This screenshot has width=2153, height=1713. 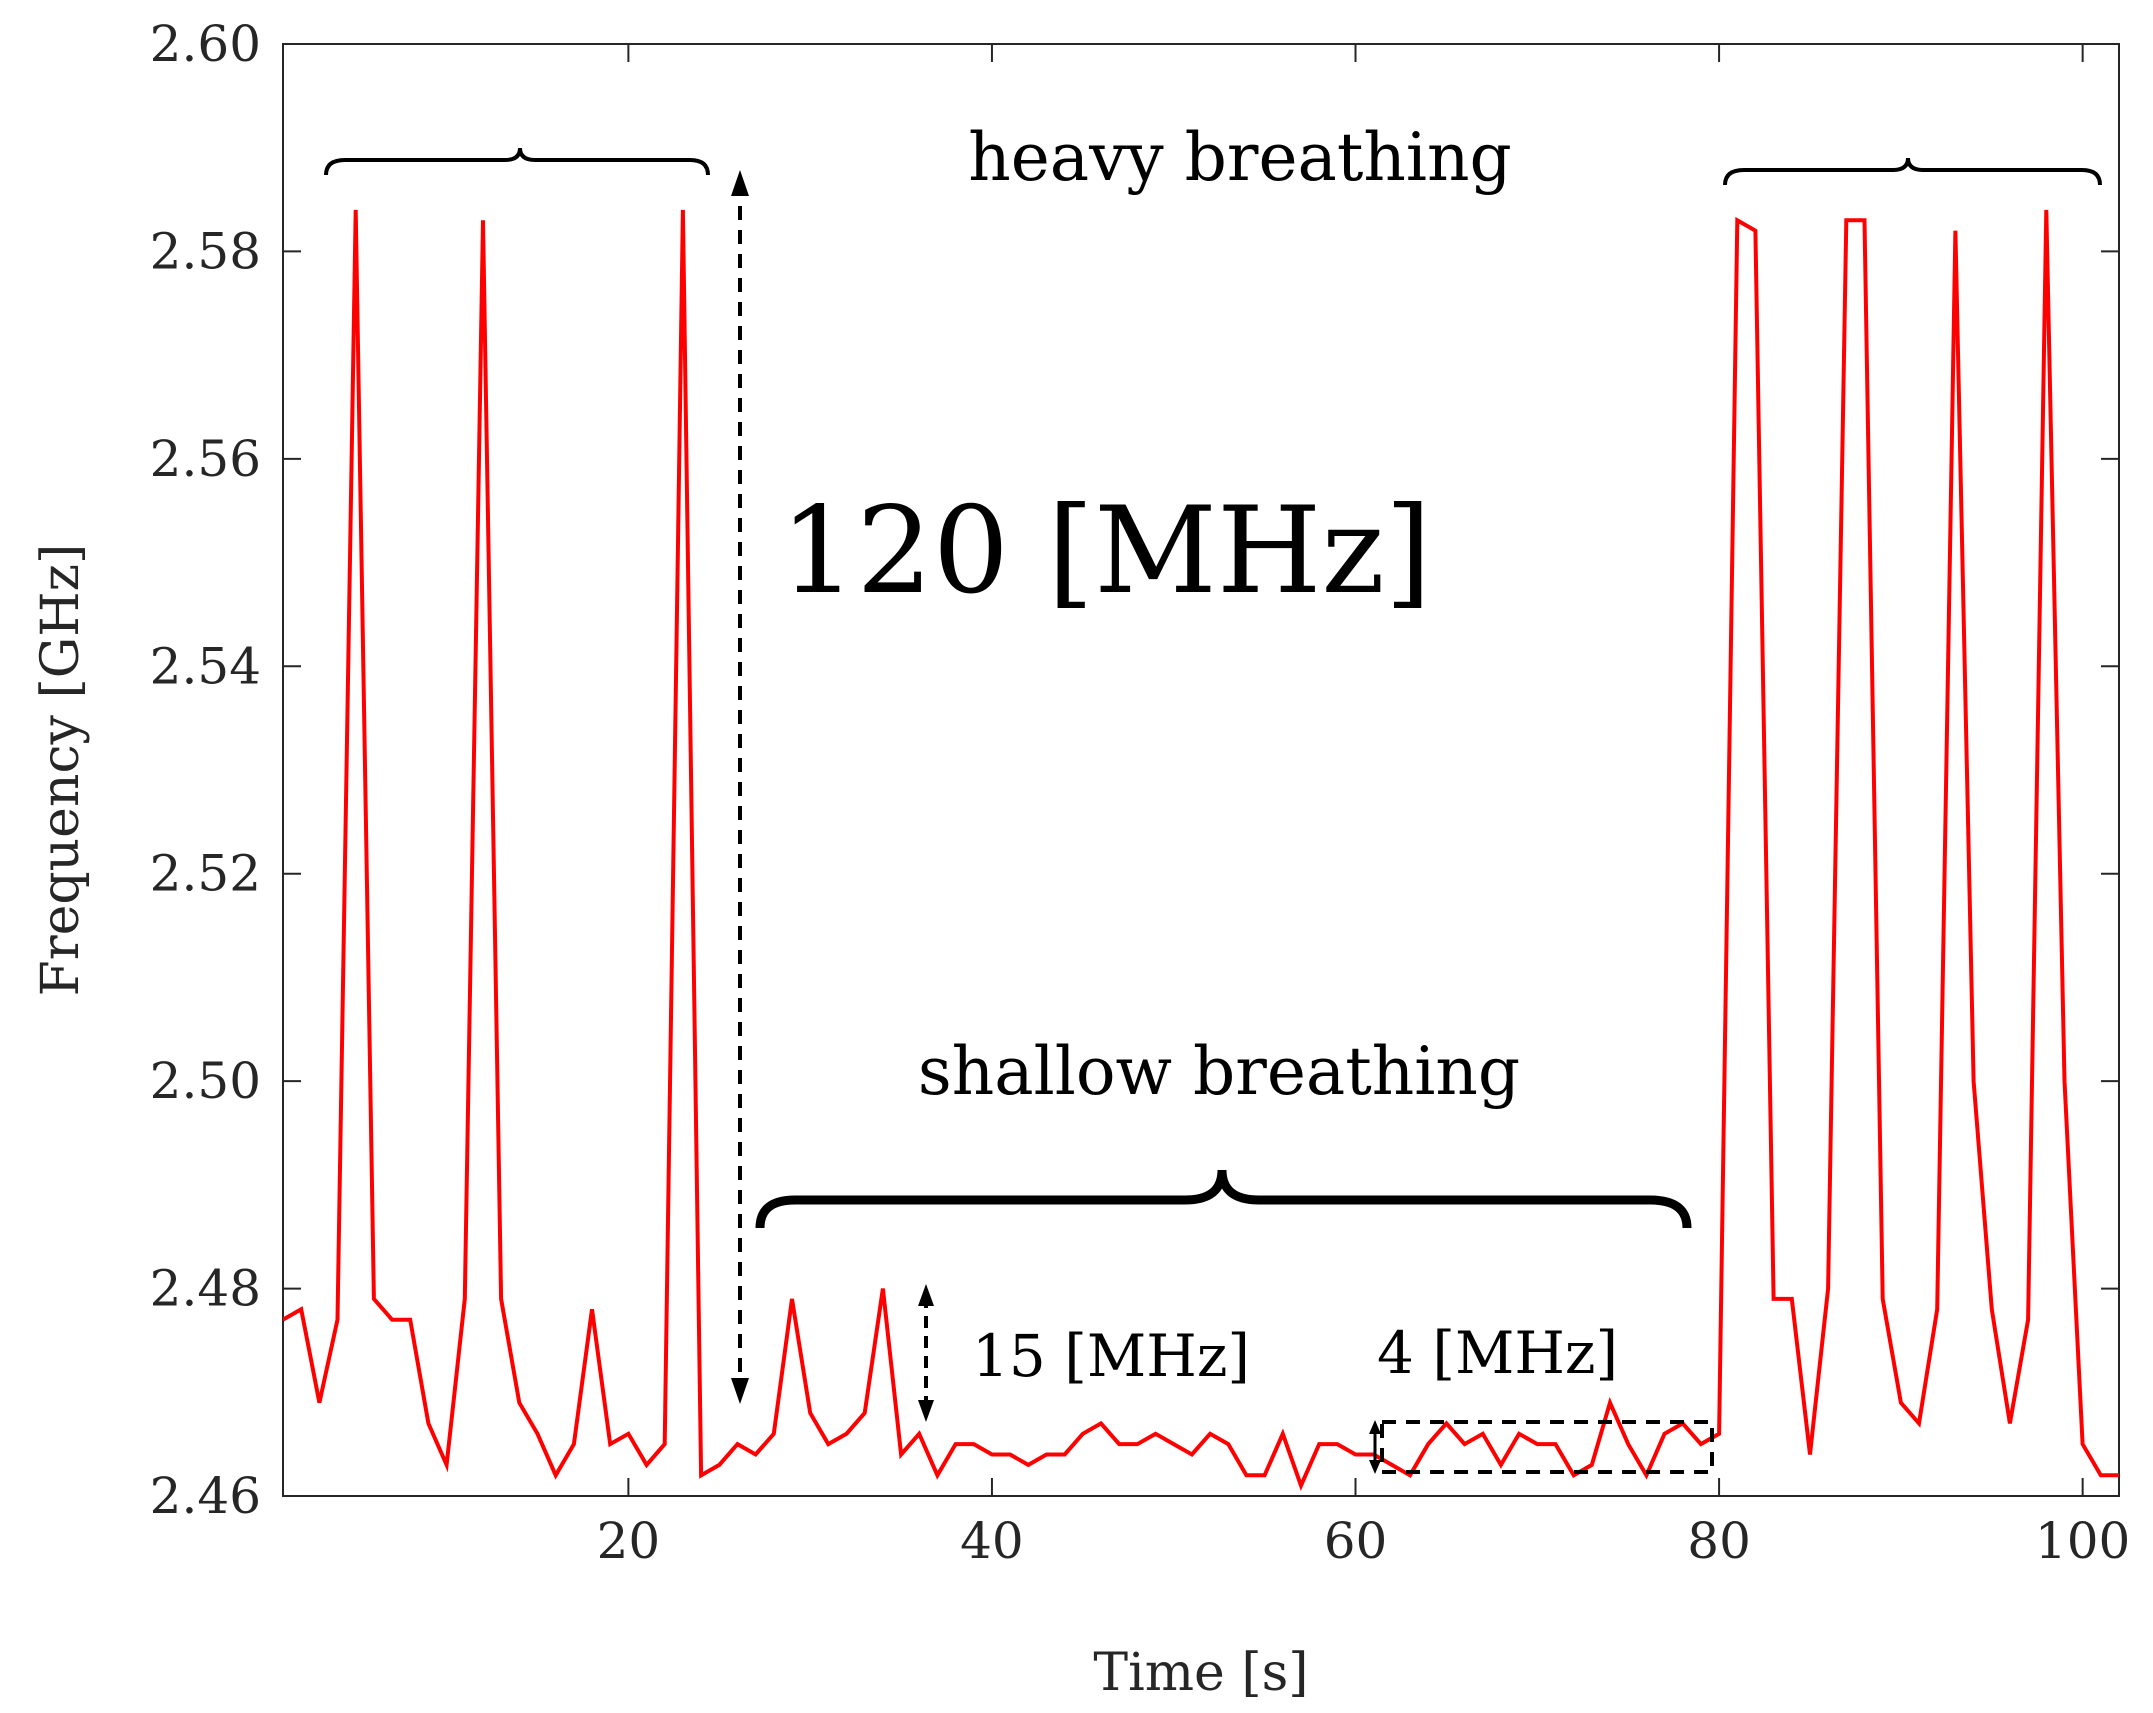 What do you see at coordinates (517, 161) in the screenshot?
I see `heavy-breathing-brace-left` at bounding box center [517, 161].